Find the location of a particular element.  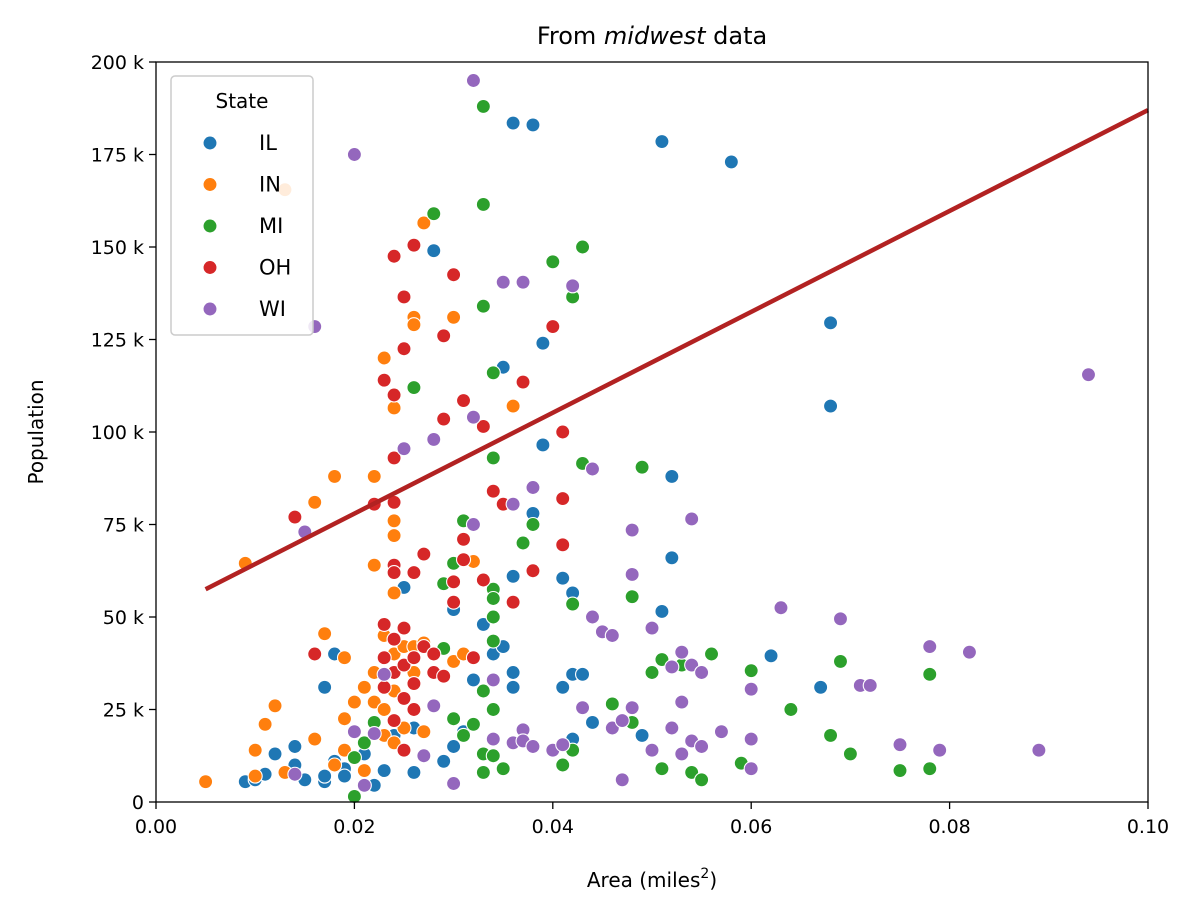

y-tick-label: 125 k is located at coordinates (117, 341).